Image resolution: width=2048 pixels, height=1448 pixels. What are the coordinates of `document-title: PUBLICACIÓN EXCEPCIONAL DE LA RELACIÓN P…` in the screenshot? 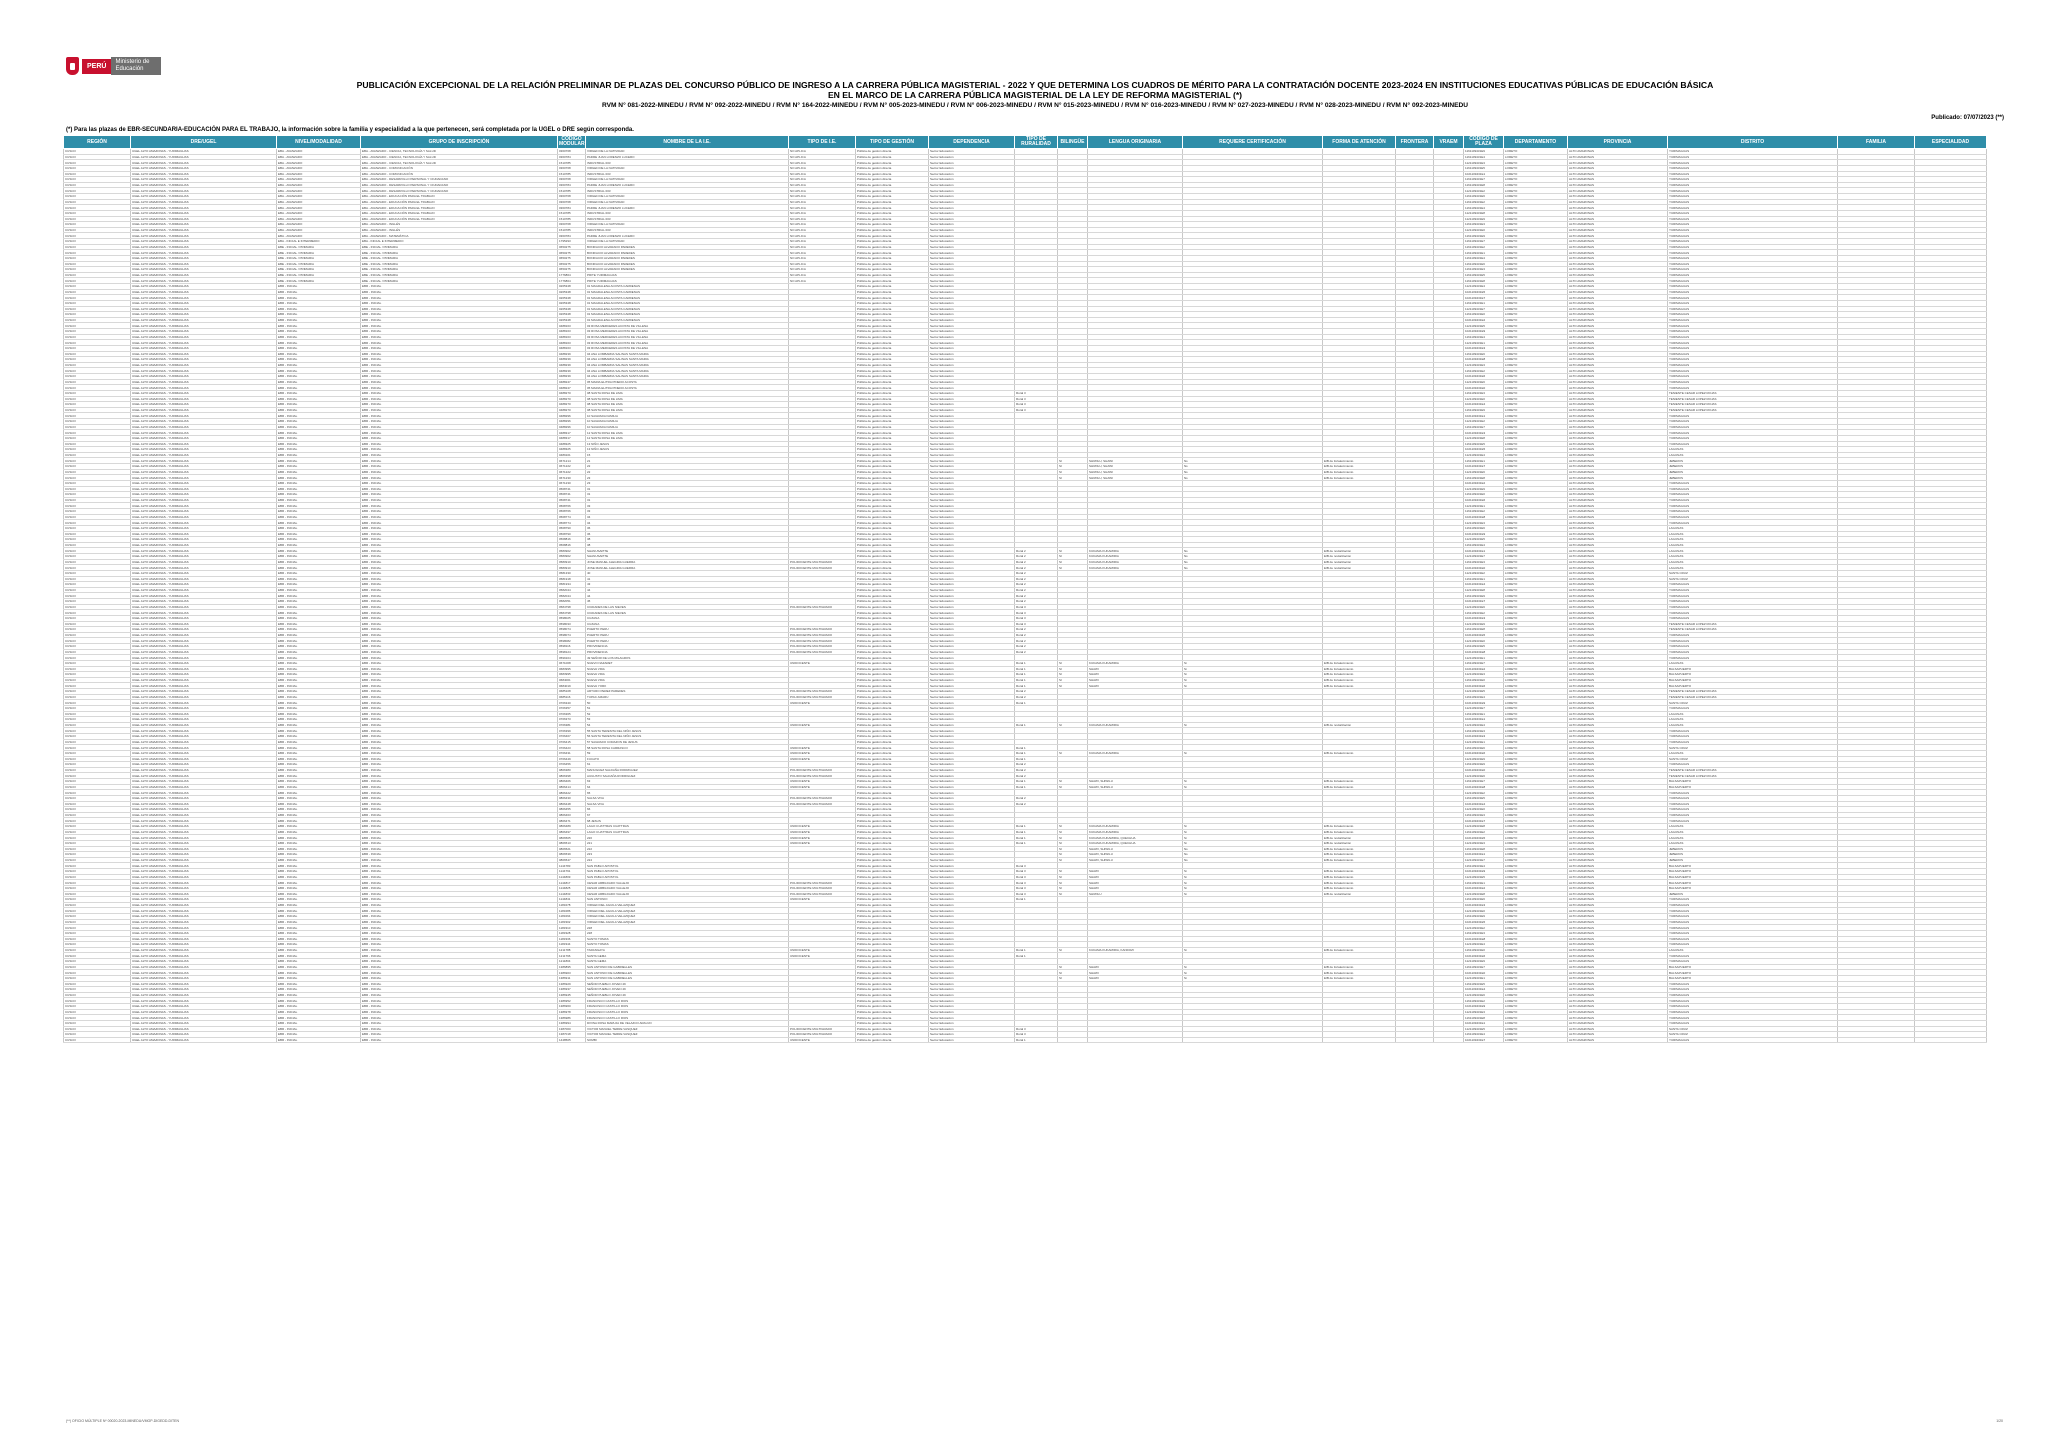 It's located at (1035, 85).